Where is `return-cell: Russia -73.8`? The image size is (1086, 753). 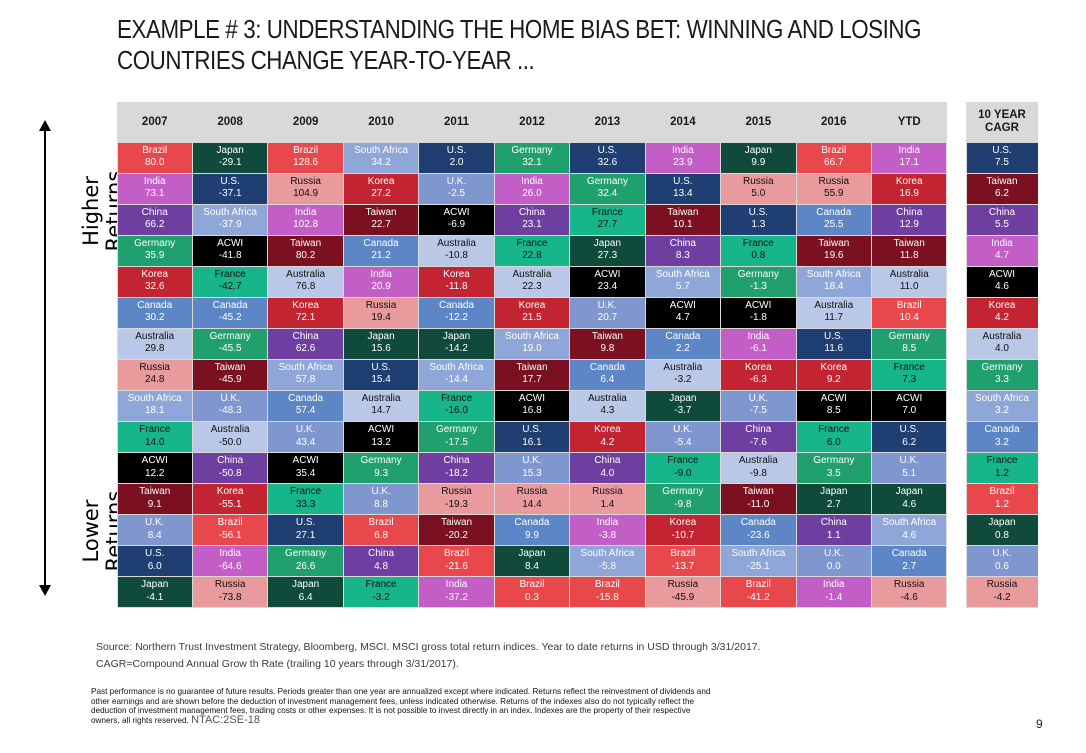 return-cell: Russia -73.8 is located at coordinates (230, 592).